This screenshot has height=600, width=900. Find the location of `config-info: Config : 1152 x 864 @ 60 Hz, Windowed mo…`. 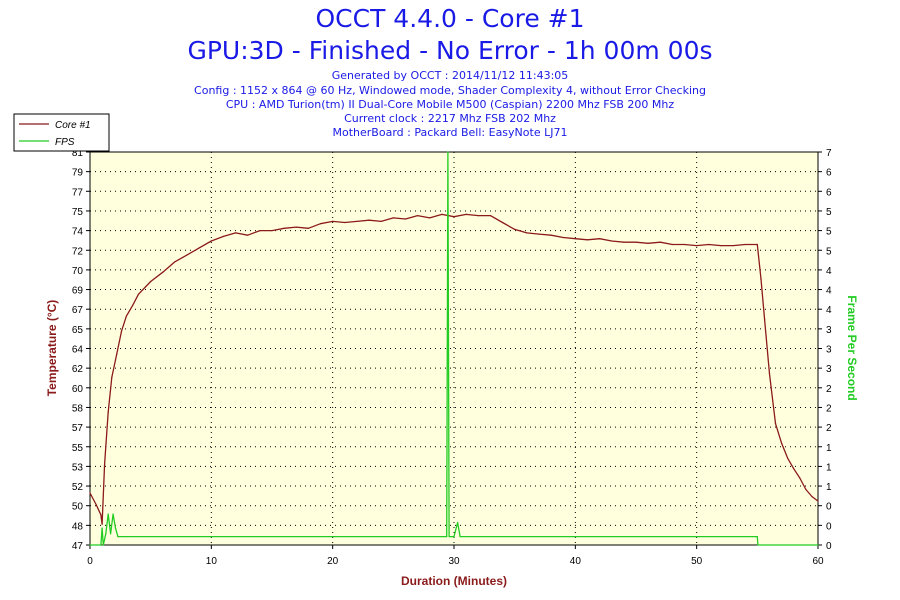

config-info: Config : 1152 x 864 @ 60 Hz, Windowed mo… is located at coordinates (450, 90).